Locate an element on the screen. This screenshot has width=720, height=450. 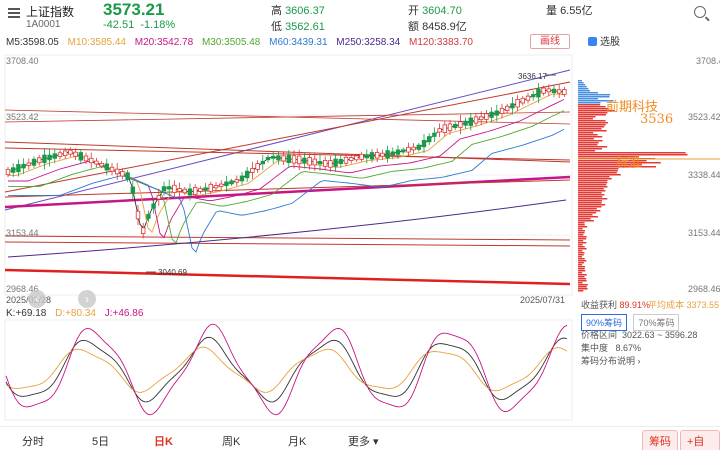
chip-tab-90: 90%筹码 is located at coordinates (604, 322).